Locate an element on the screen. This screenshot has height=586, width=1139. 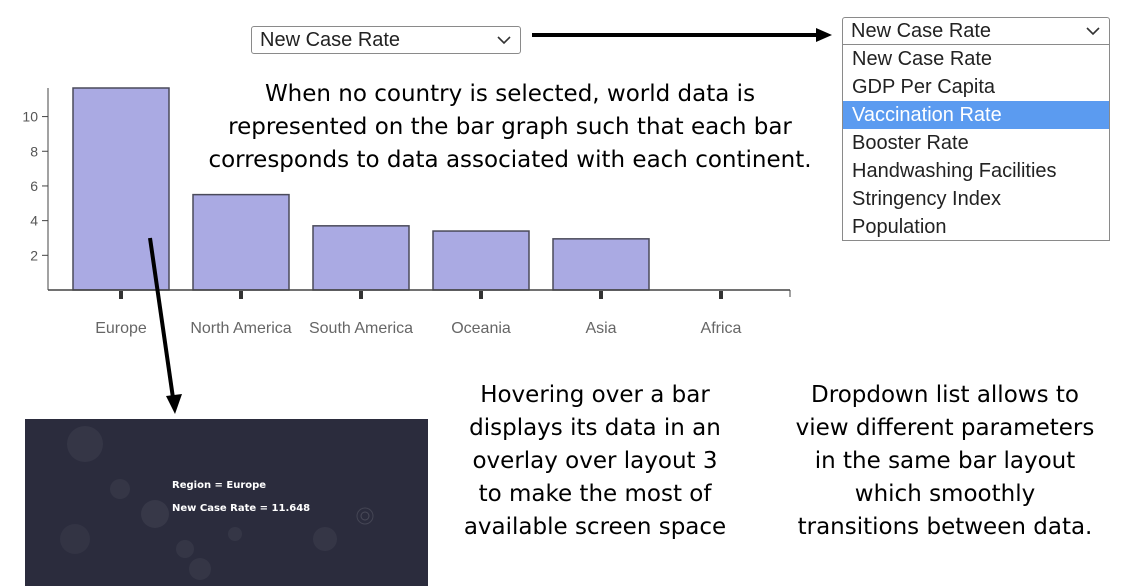
hover-overlay: Region = Europe New Case Rate = 11.648 is located at coordinates (226, 502).